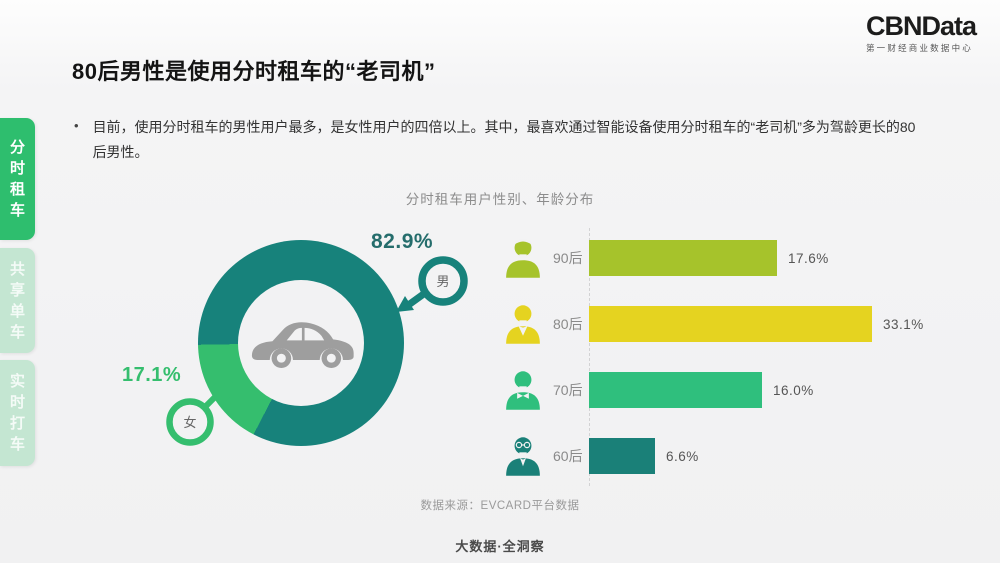  I want to click on donut-hole, so click(301, 343).